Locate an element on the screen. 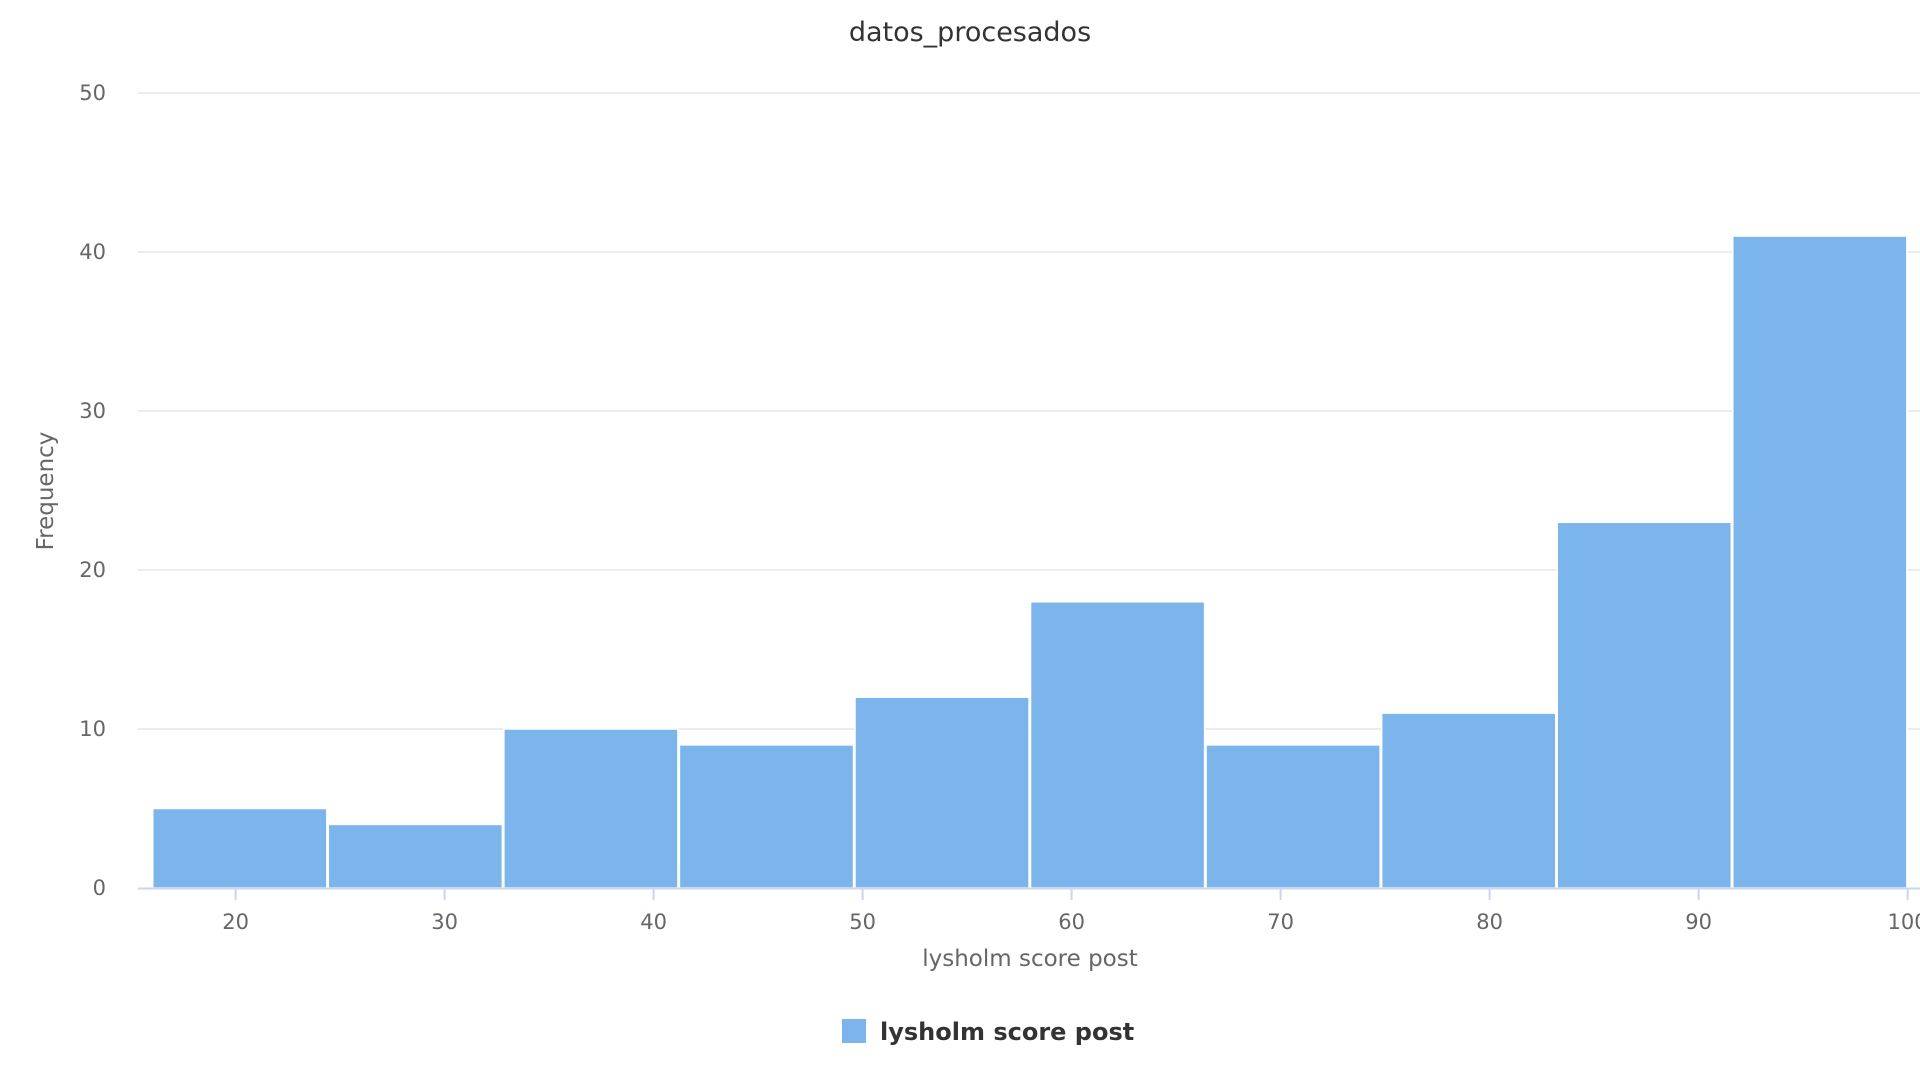  x-tick-label: 90 is located at coordinates (1698, 922).